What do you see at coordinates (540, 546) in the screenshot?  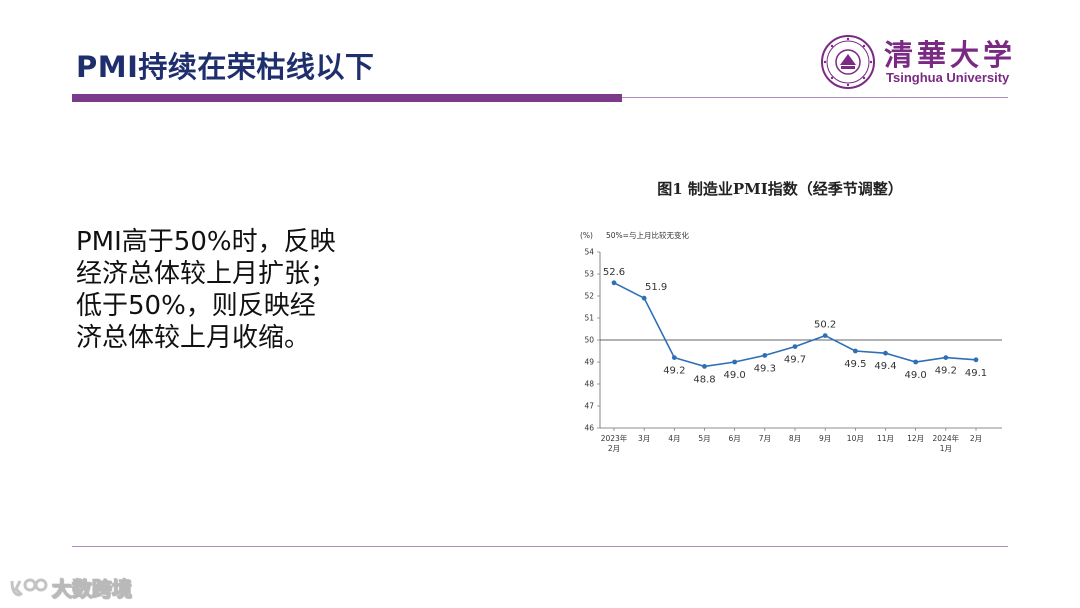 I see `footer-divider` at bounding box center [540, 546].